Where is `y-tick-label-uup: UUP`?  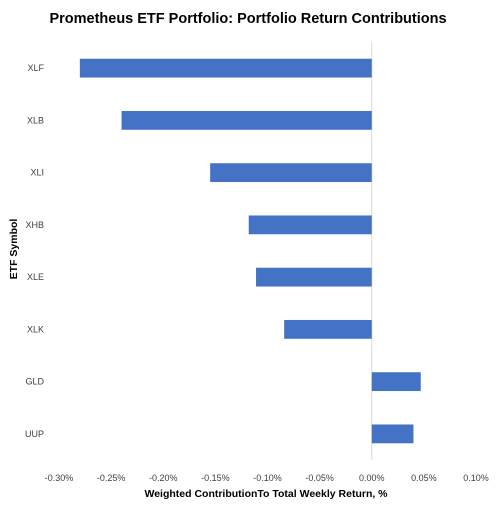
y-tick-label-uup: UUP is located at coordinates (34, 434).